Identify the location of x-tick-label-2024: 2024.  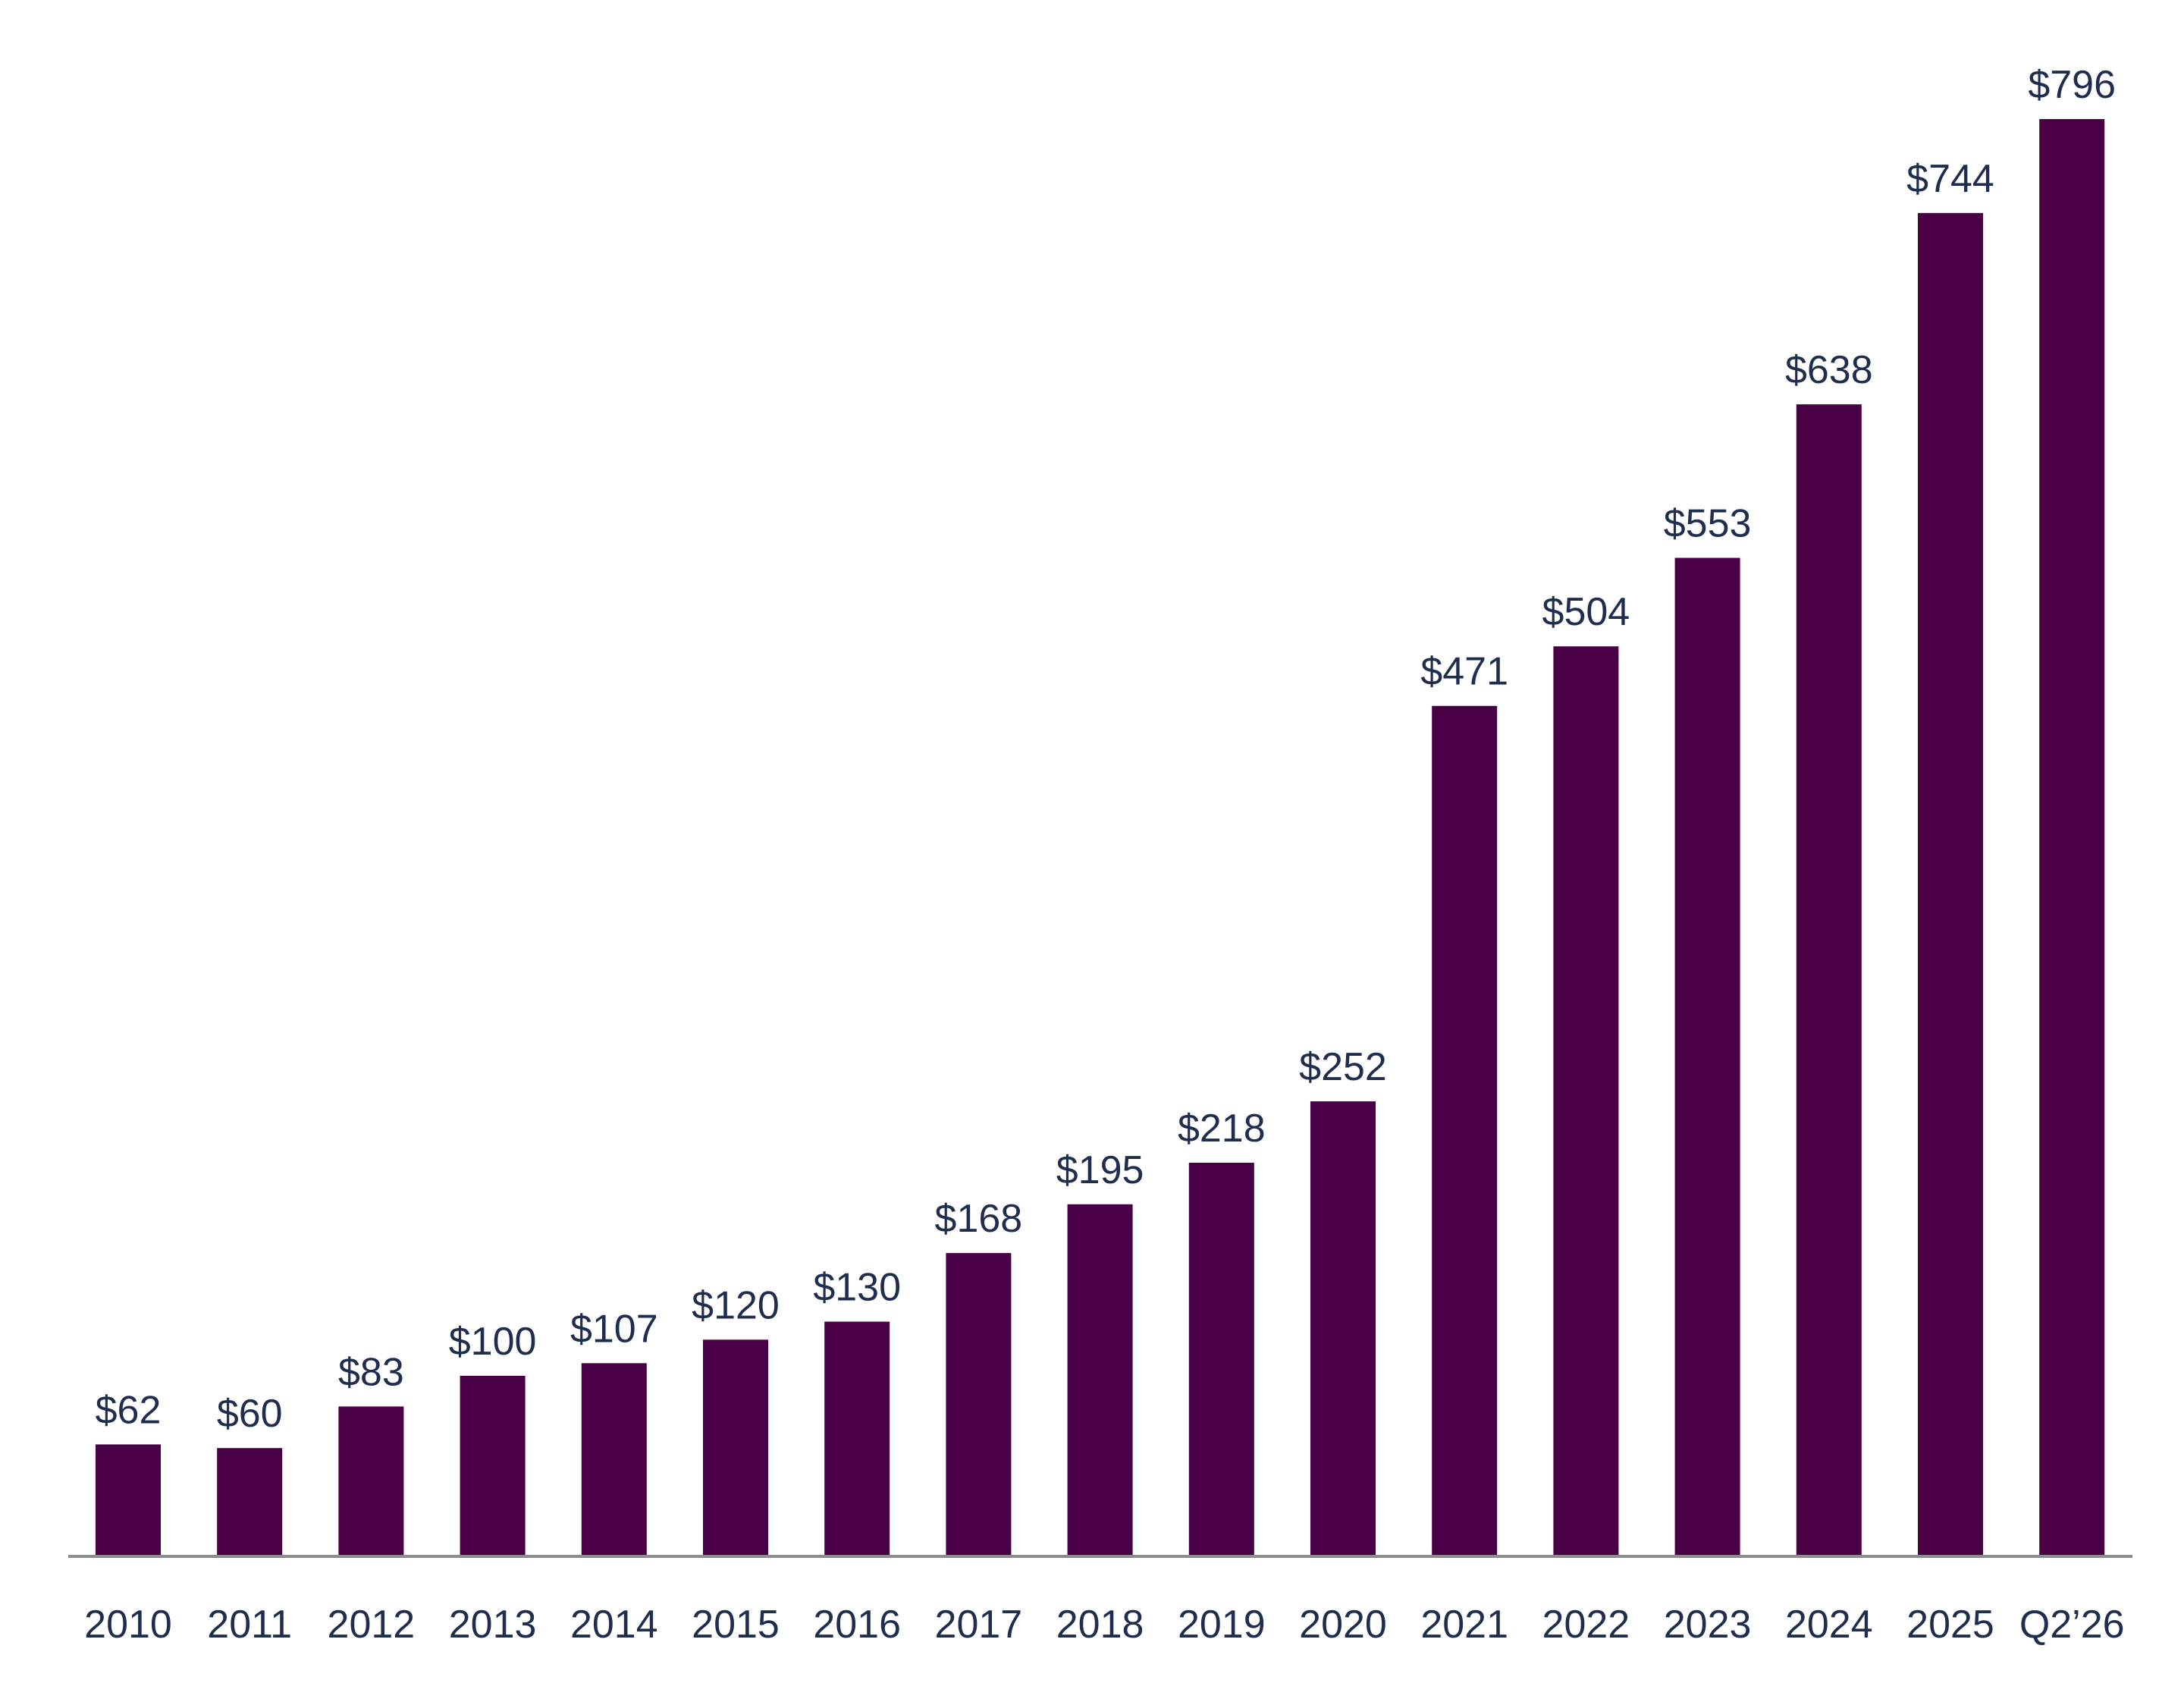
(1829, 1625).